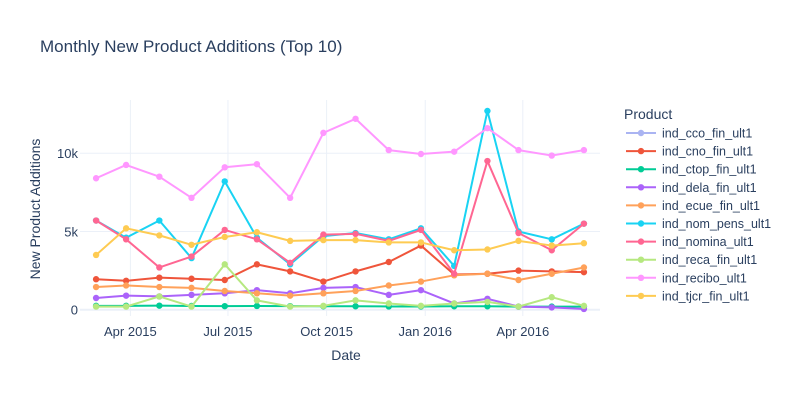 The height and width of the screenshot is (405, 800). Describe the element at coordinates (693, 206) in the screenshot. I see `legend-item-ind_ecue_fin_ult1: ind_ecue_fin_ult1` at that location.